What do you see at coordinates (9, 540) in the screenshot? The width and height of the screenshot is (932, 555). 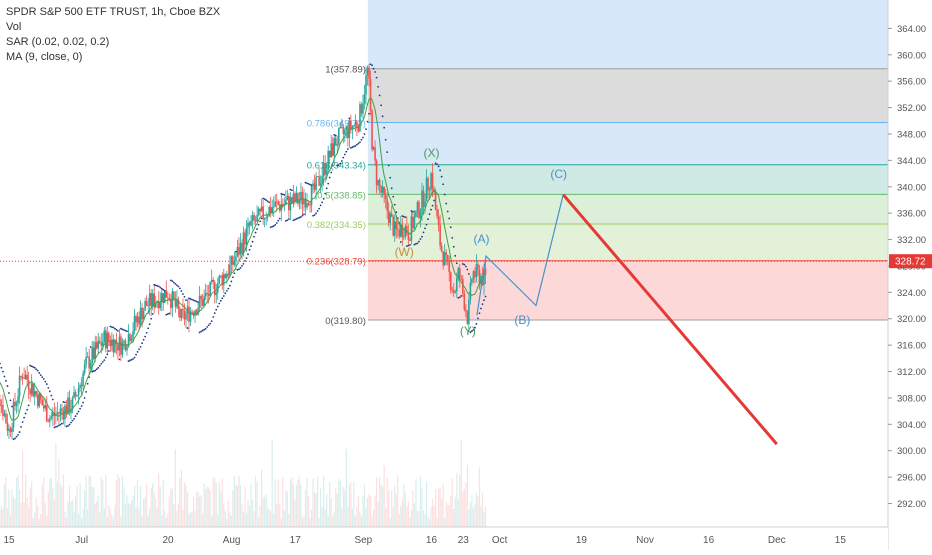 I see `x-tick-label: 15` at bounding box center [9, 540].